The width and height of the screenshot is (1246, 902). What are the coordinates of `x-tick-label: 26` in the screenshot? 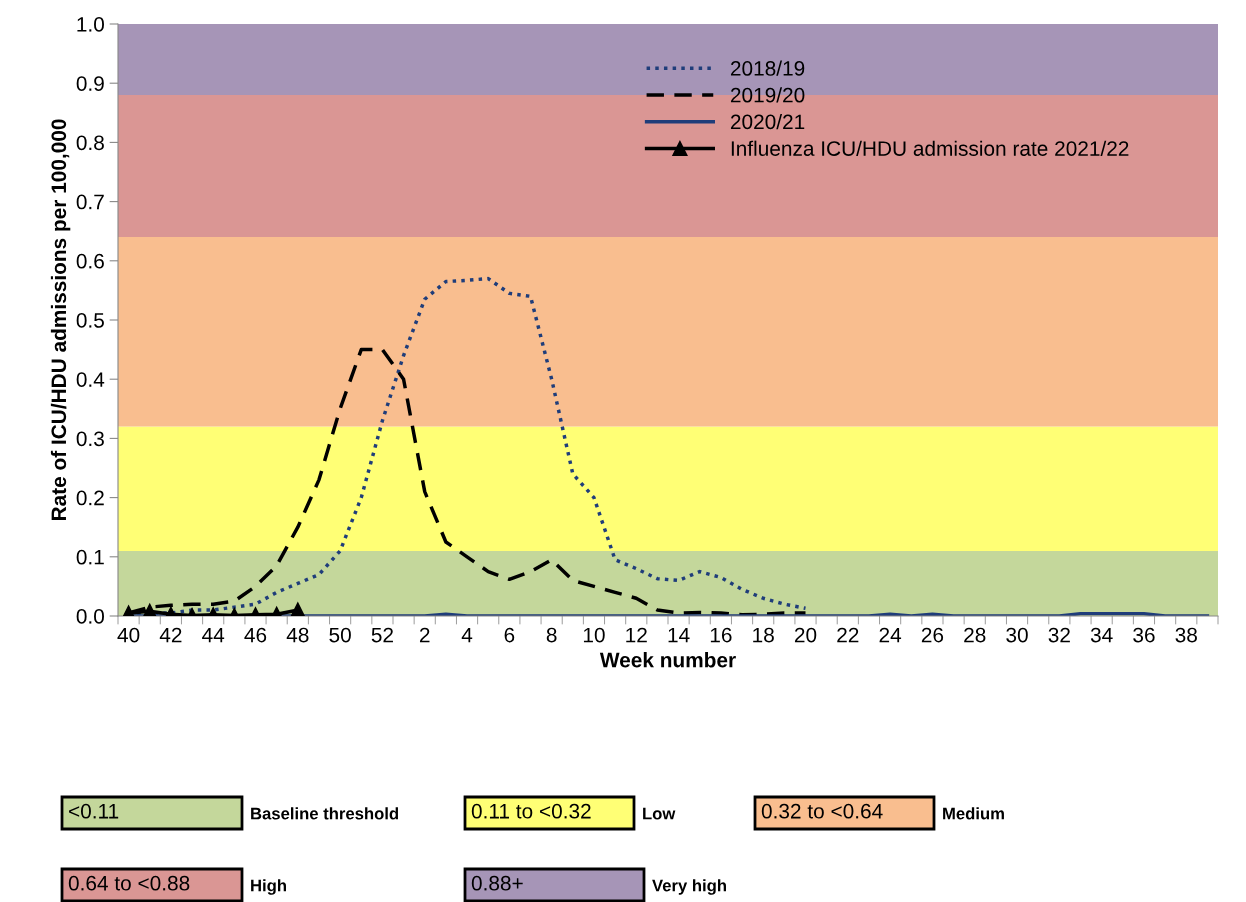 It's located at (932, 635).